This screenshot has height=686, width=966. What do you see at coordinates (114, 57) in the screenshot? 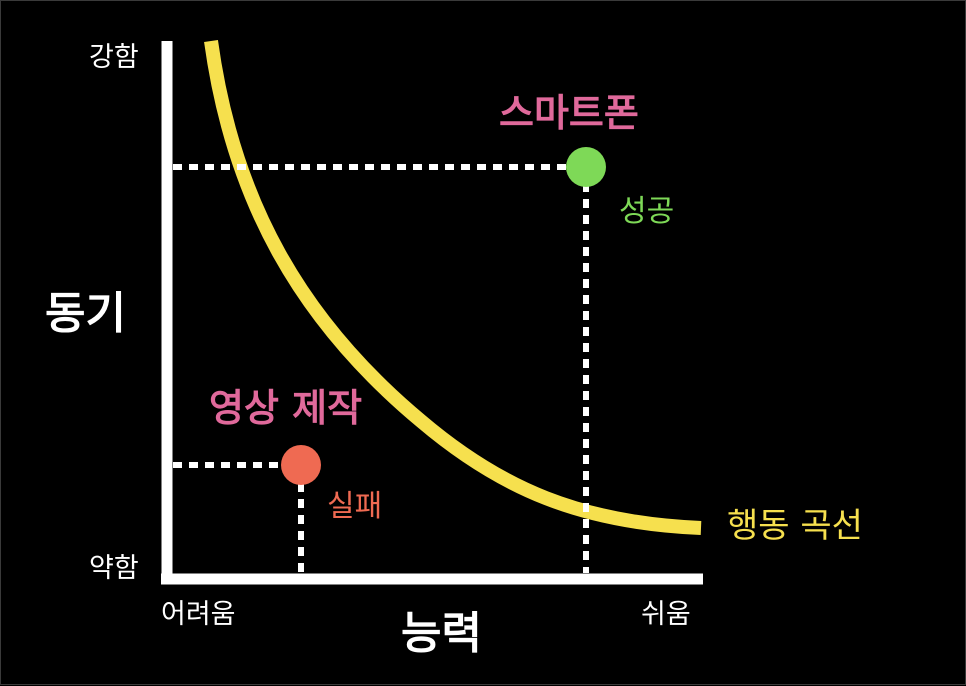
I see `y-high-label: 강함` at bounding box center [114, 57].